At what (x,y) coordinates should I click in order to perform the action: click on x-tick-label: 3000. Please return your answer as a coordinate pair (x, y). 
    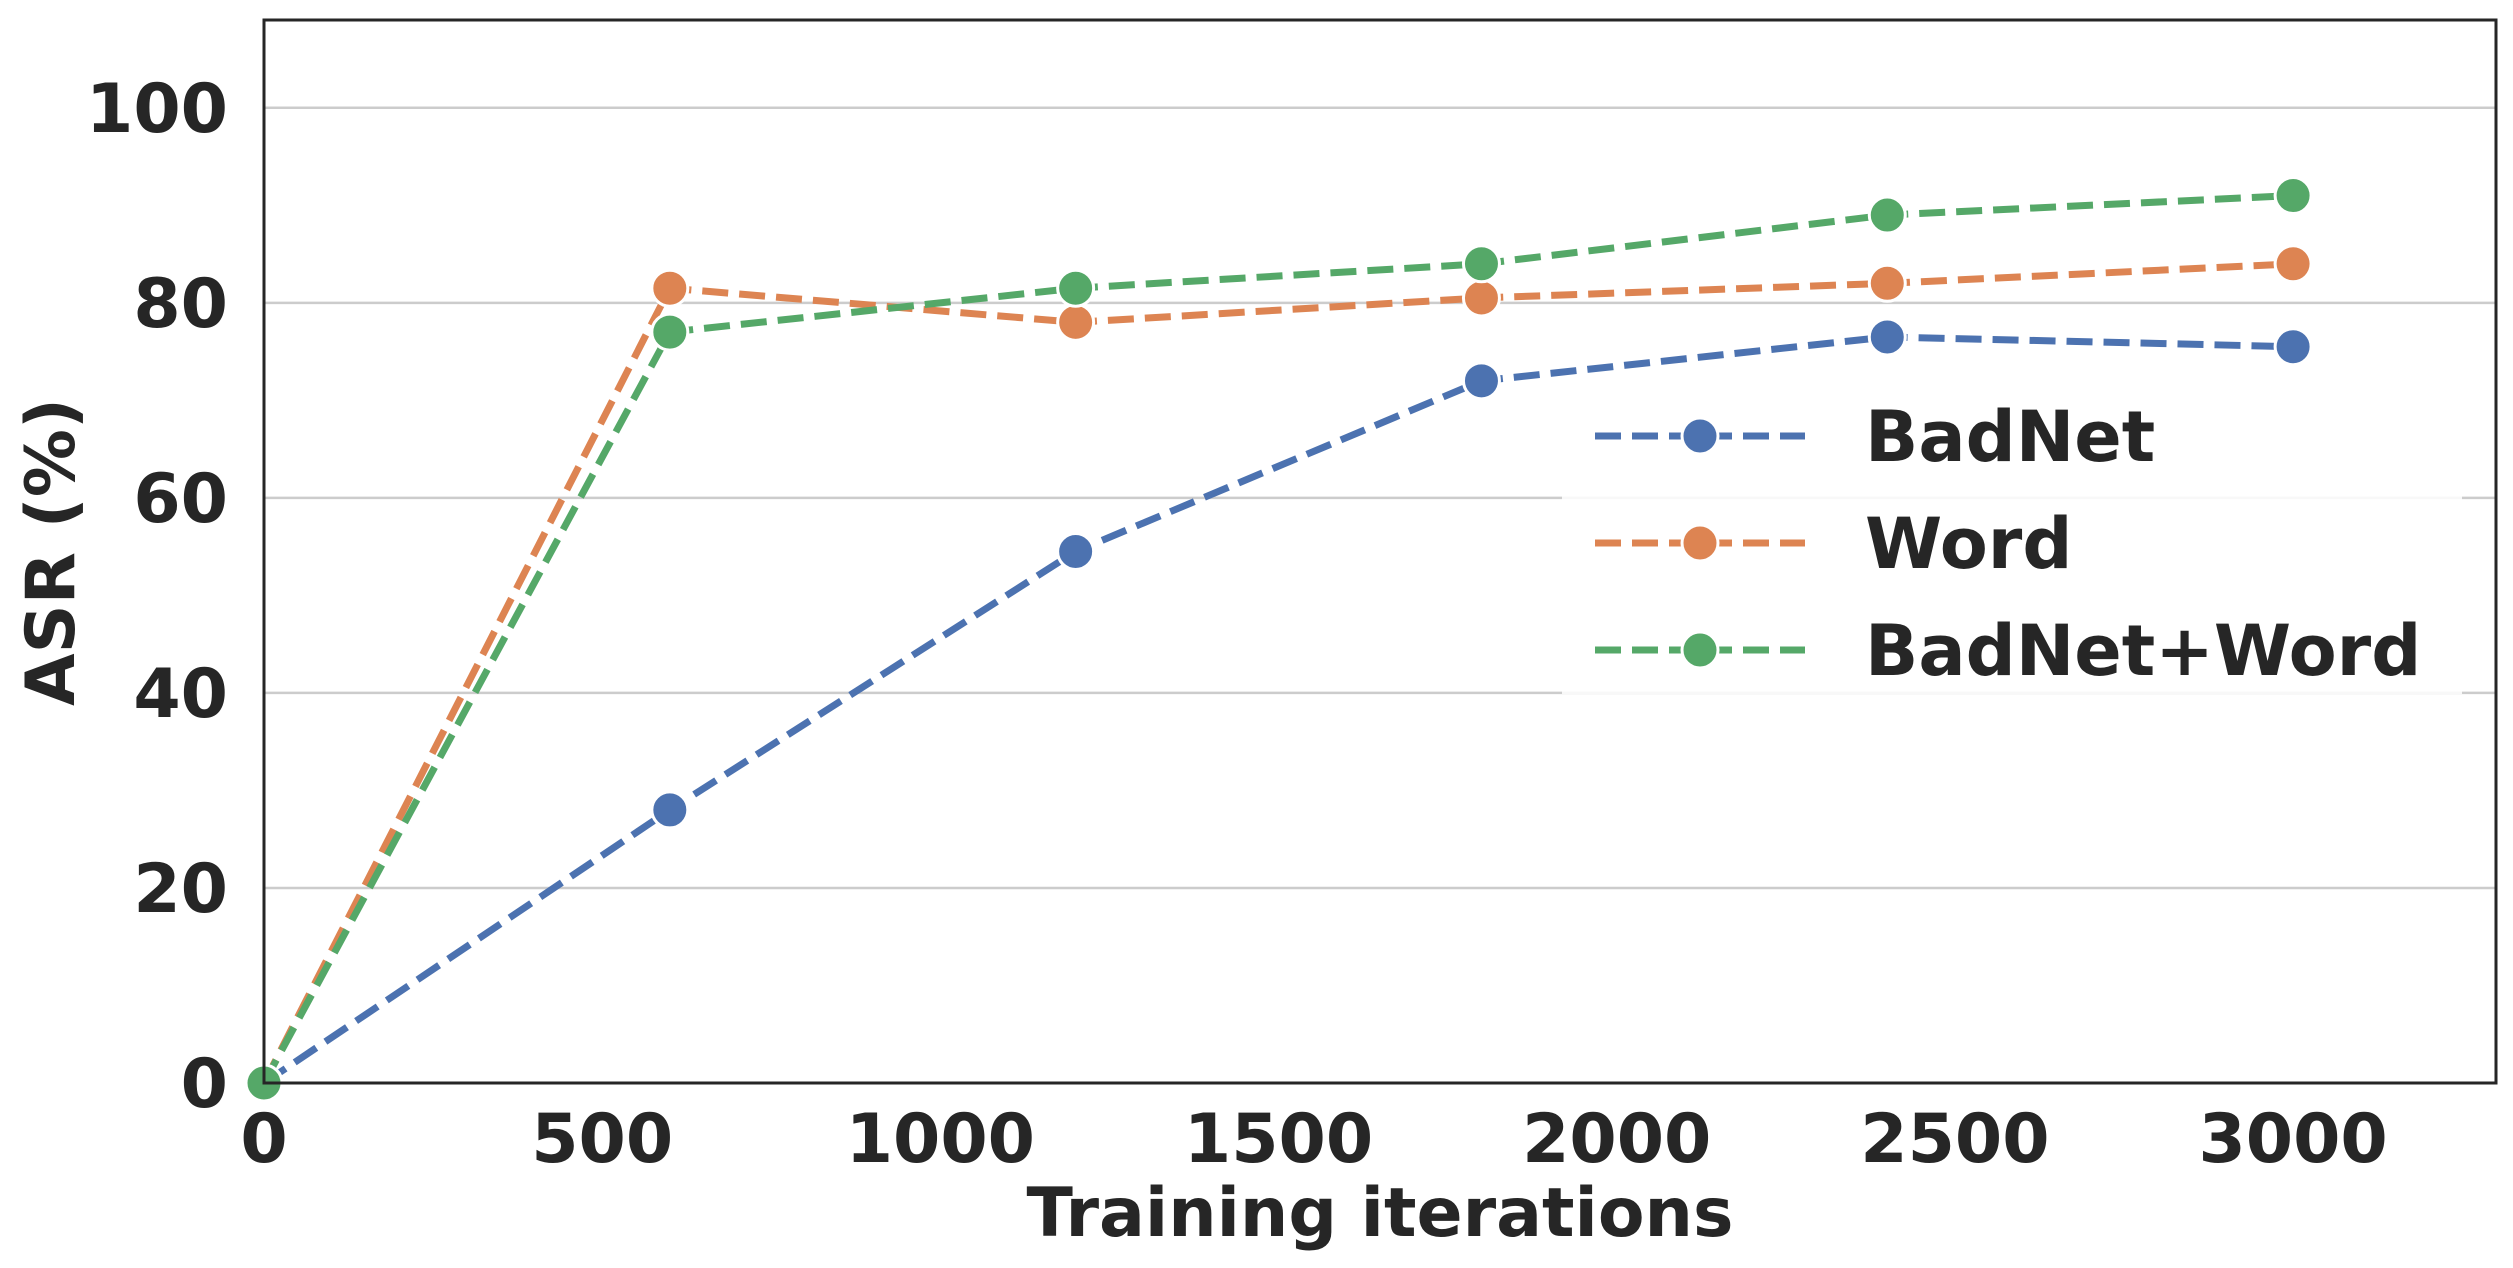
    Looking at the image, I should click on (2292, 1139).